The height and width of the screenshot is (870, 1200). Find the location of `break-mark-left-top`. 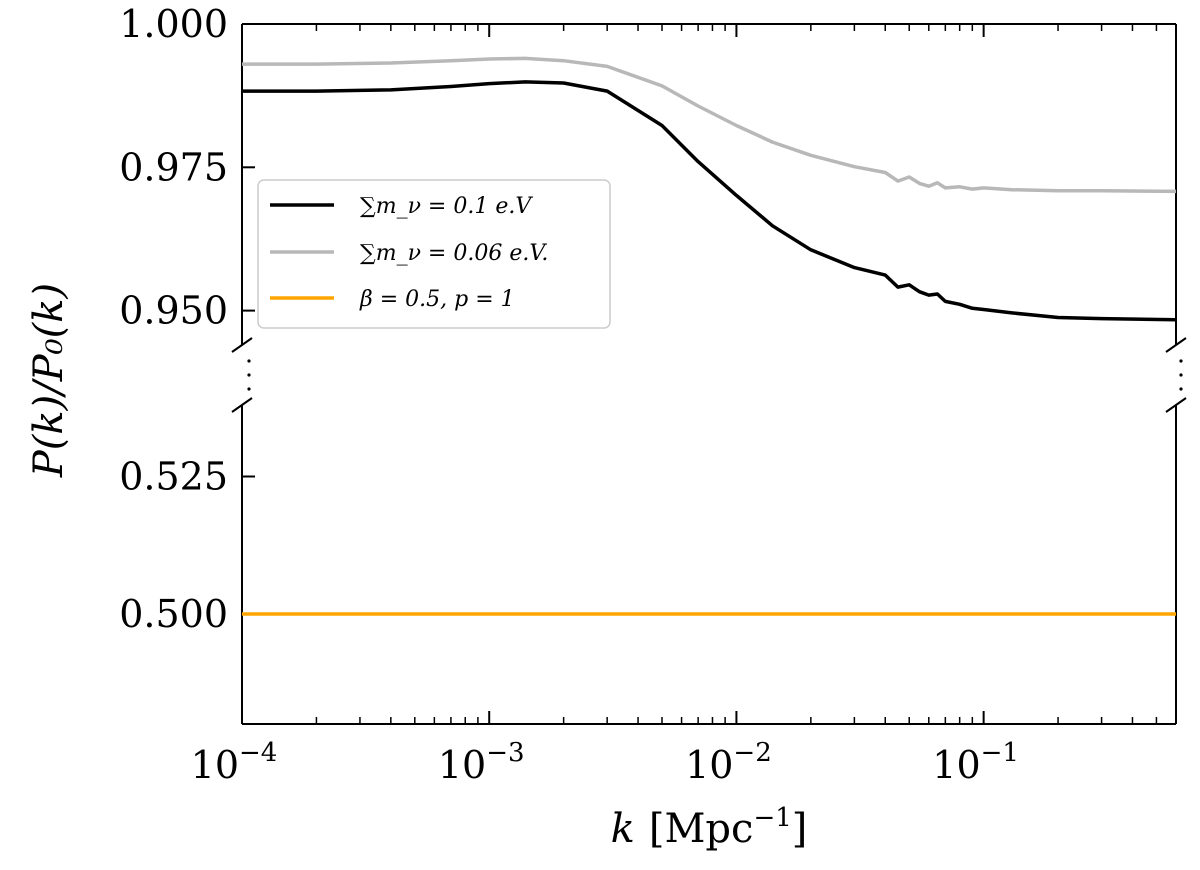

break-mark-left-top is located at coordinates (242, 345).